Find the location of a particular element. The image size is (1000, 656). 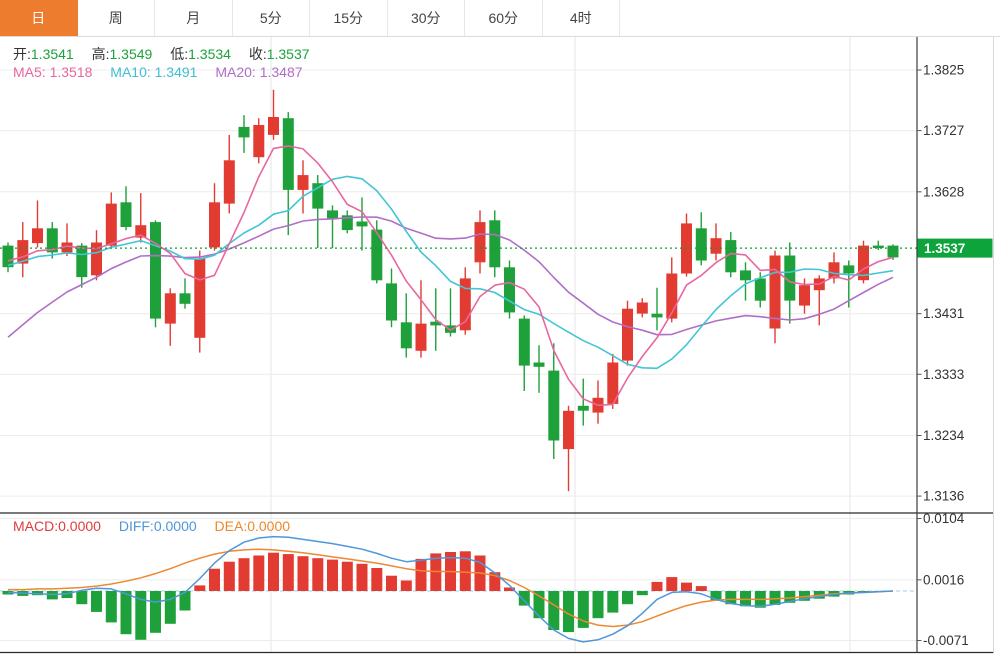

tab-60min: 60分 is located at coordinates (504, 18).